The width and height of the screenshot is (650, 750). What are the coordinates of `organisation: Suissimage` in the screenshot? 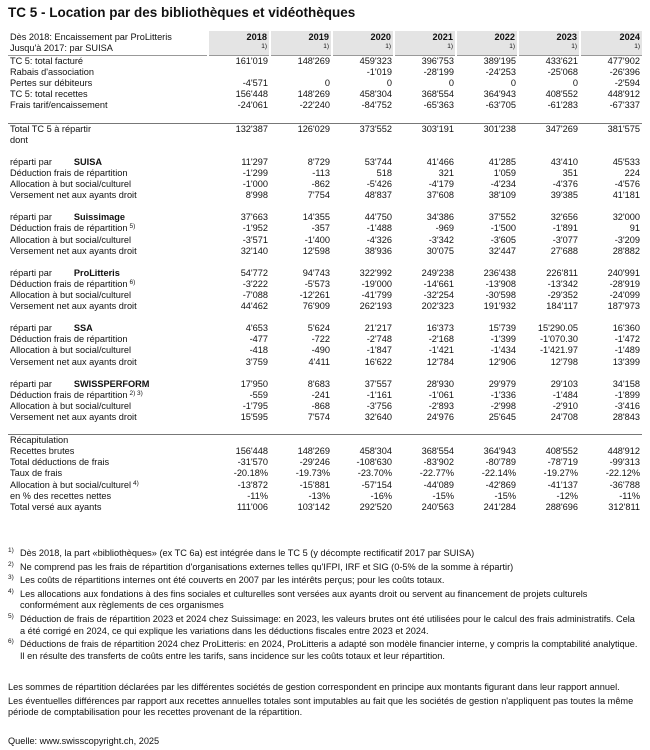 It's located at (99, 217).